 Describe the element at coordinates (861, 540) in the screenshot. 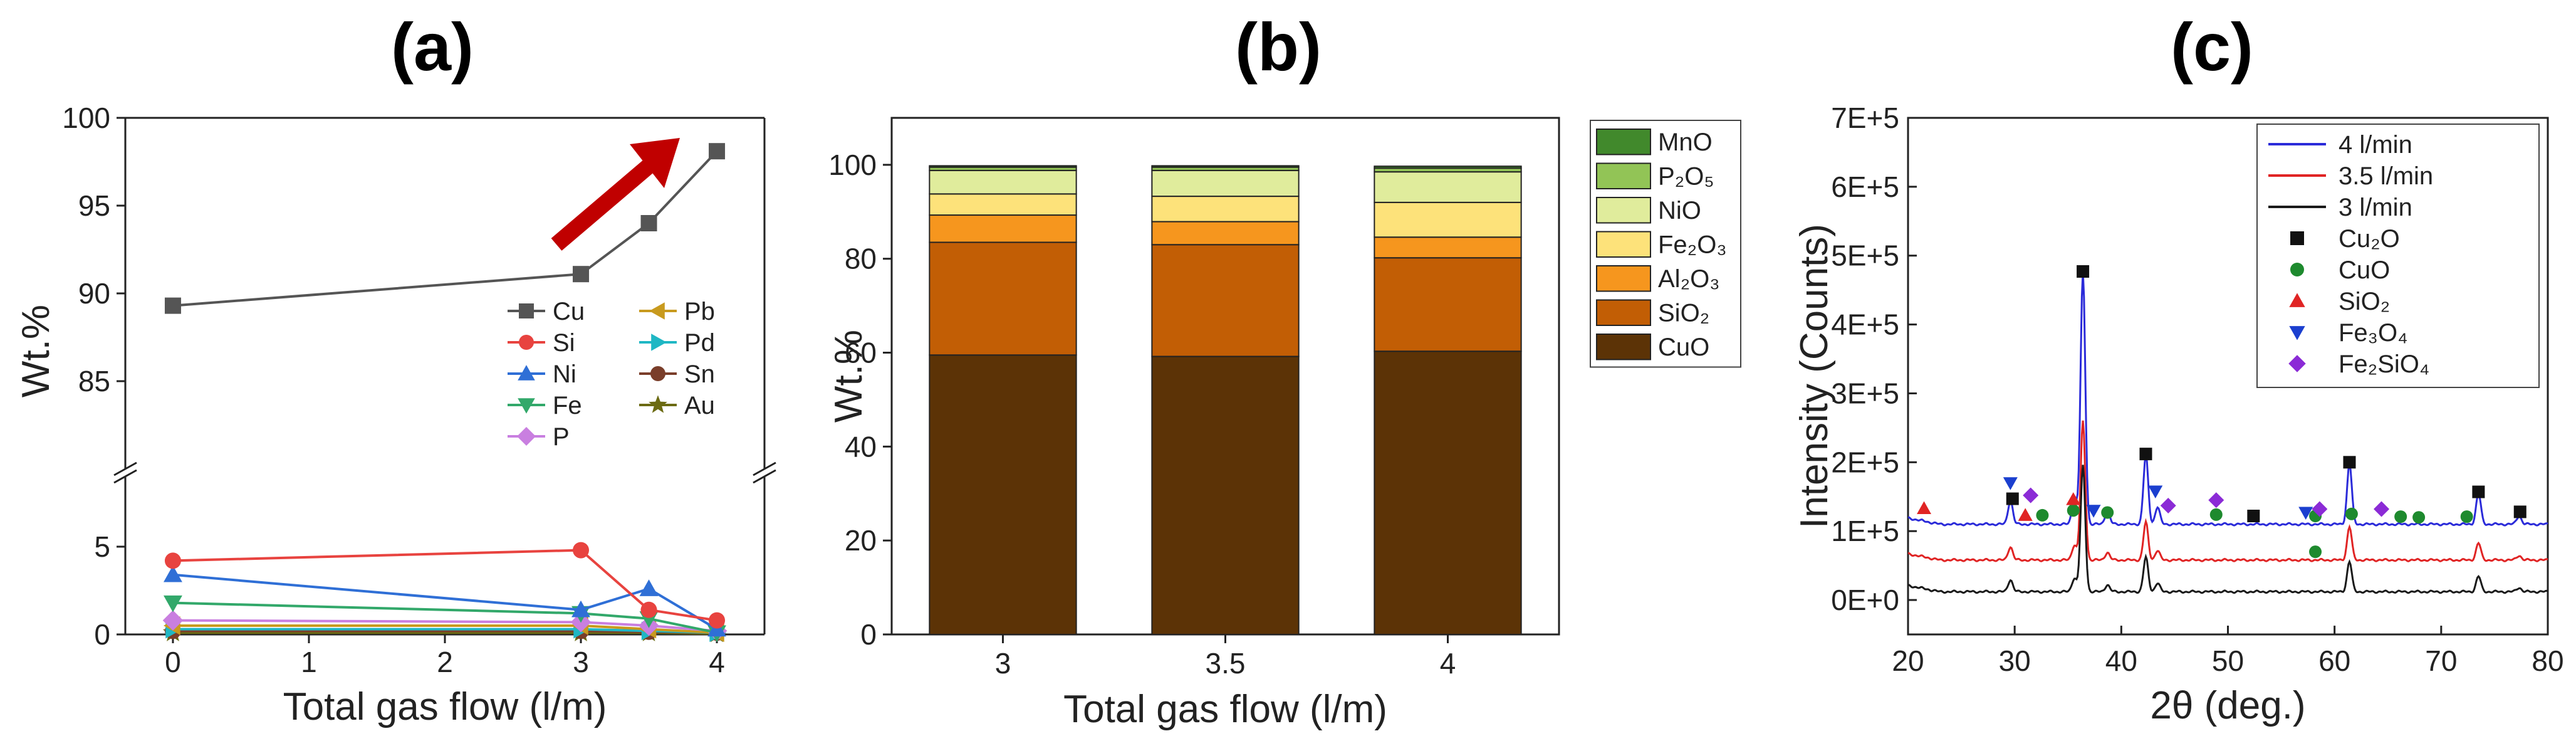

I see `y-tick-label: 20` at that location.